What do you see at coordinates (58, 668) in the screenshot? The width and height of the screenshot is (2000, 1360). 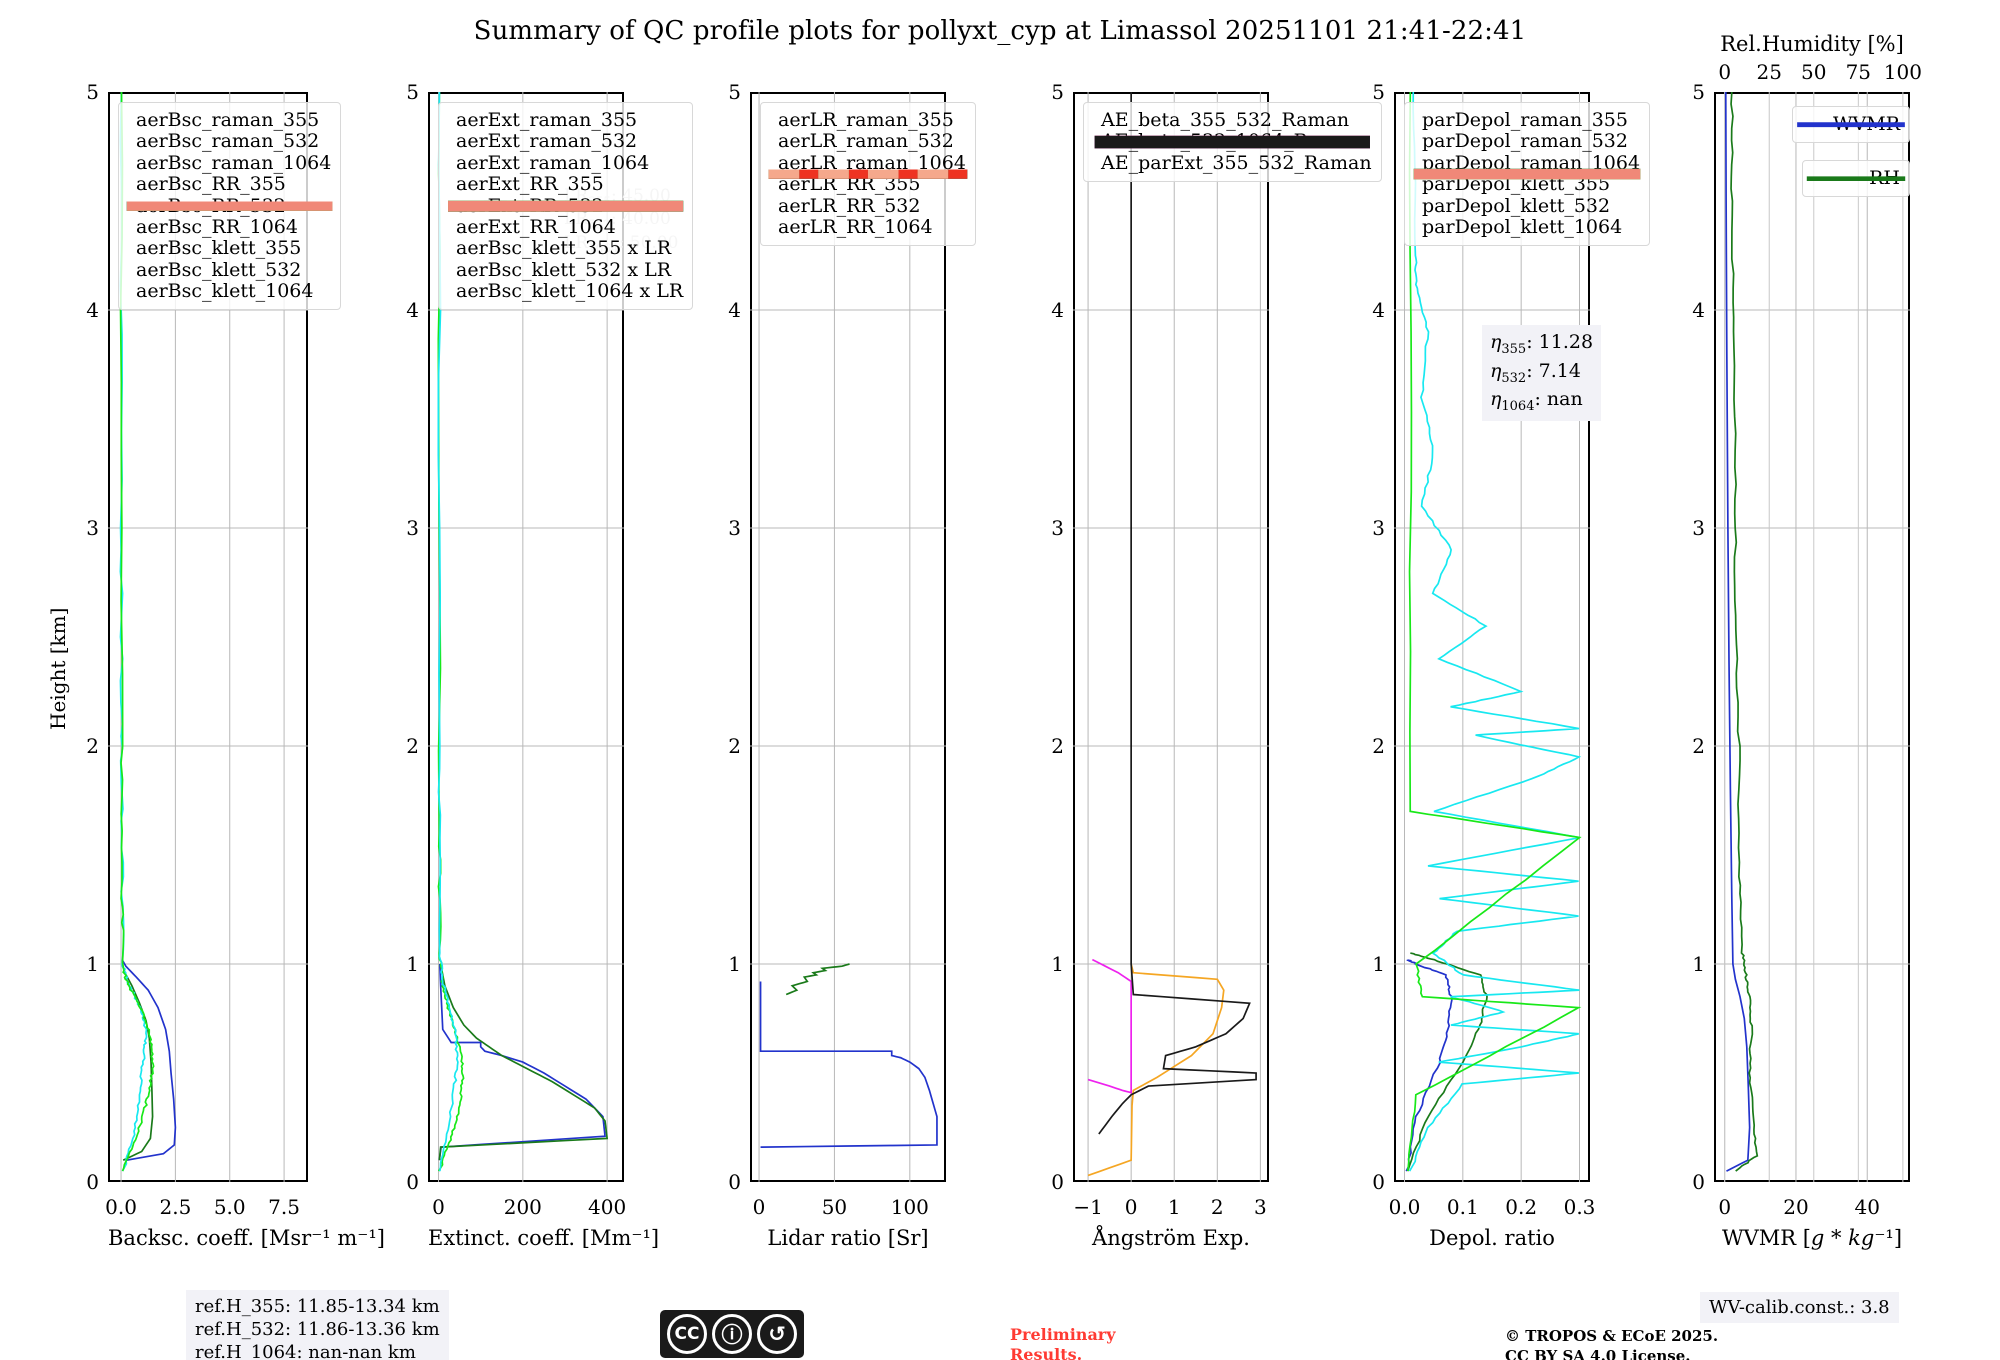 I see `y-axis-label: Height [km]` at bounding box center [58, 668].